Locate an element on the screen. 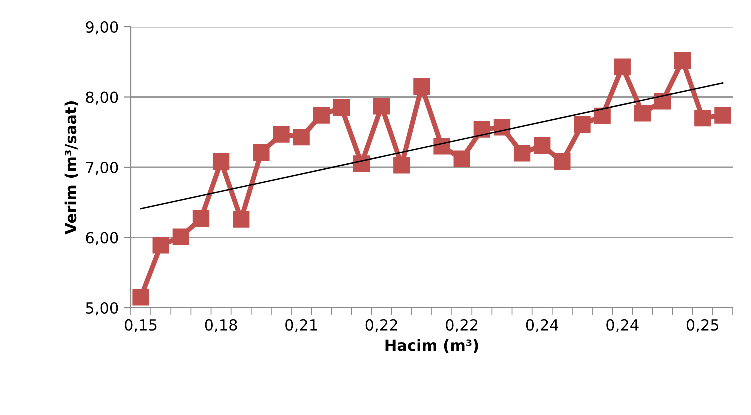  x-tick-label: 0,25 is located at coordinates (702, 325).